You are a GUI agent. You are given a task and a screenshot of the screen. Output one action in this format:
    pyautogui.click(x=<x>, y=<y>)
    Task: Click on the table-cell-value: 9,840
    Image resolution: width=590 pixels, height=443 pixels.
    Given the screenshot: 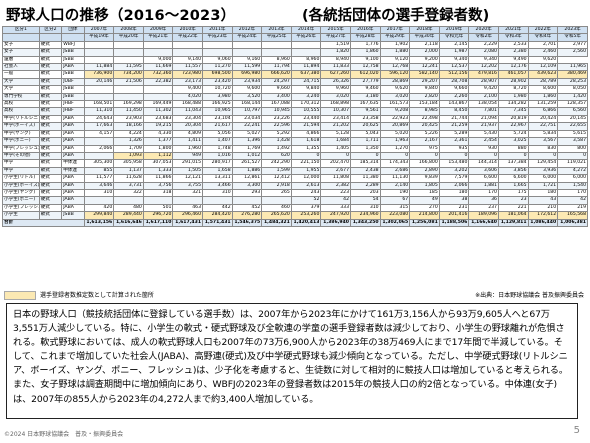 What is the action you would take?
    pyautogui.click(x=306, y=89)
    